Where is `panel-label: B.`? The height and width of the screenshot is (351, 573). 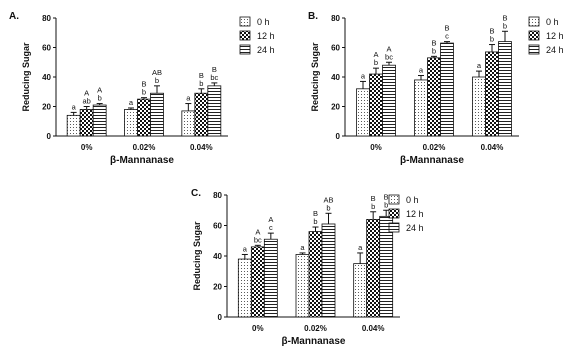 panel-label: B. is located at coordinates (313, 16).